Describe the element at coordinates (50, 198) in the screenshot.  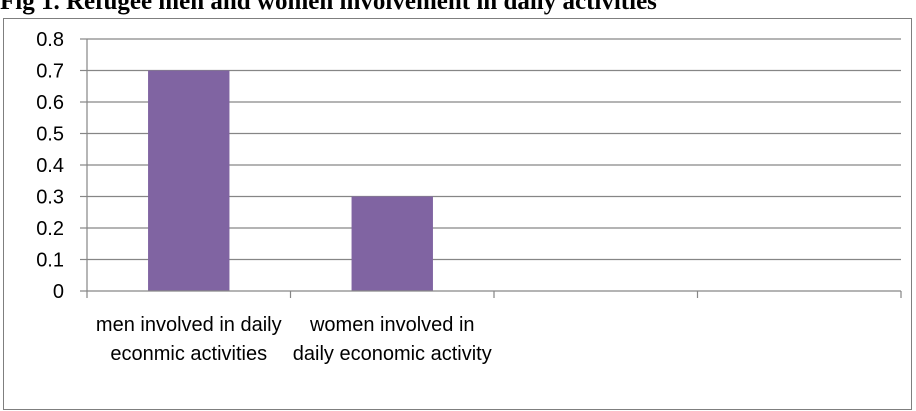
I see `y-tick-label: 0.3` at that location.